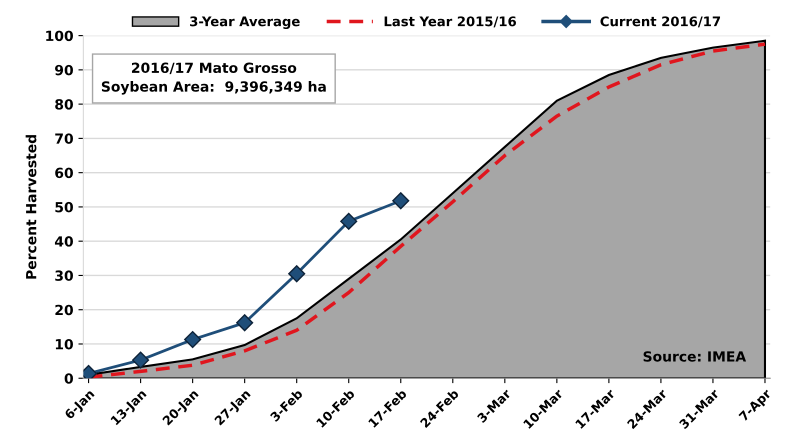 This screenshot has width=794, height=445. I want to click on y-tick-label: 0, so click(68, 378).